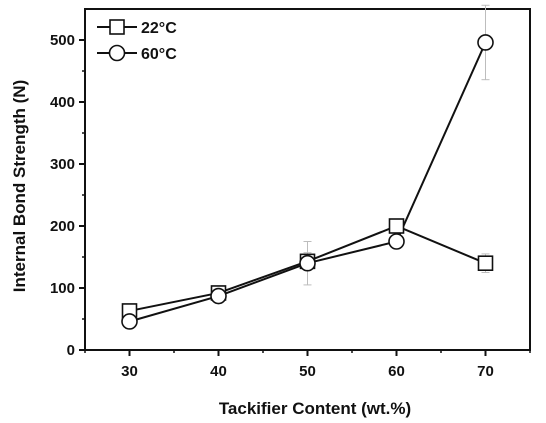 The height and width of the screenshot is (423, 546). I want to click on x-axis-title: Tackifier Content (wt.%), so click(315, 408).